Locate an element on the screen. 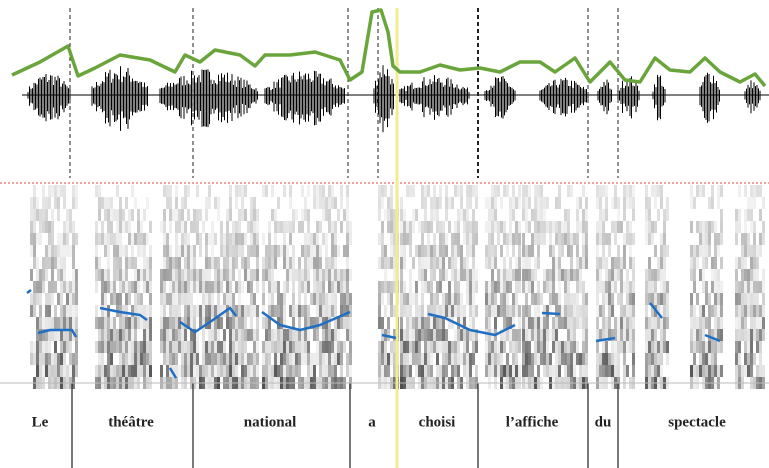 This screenshot has width=769, height=468. word: national is located at coordinates (270, 422).